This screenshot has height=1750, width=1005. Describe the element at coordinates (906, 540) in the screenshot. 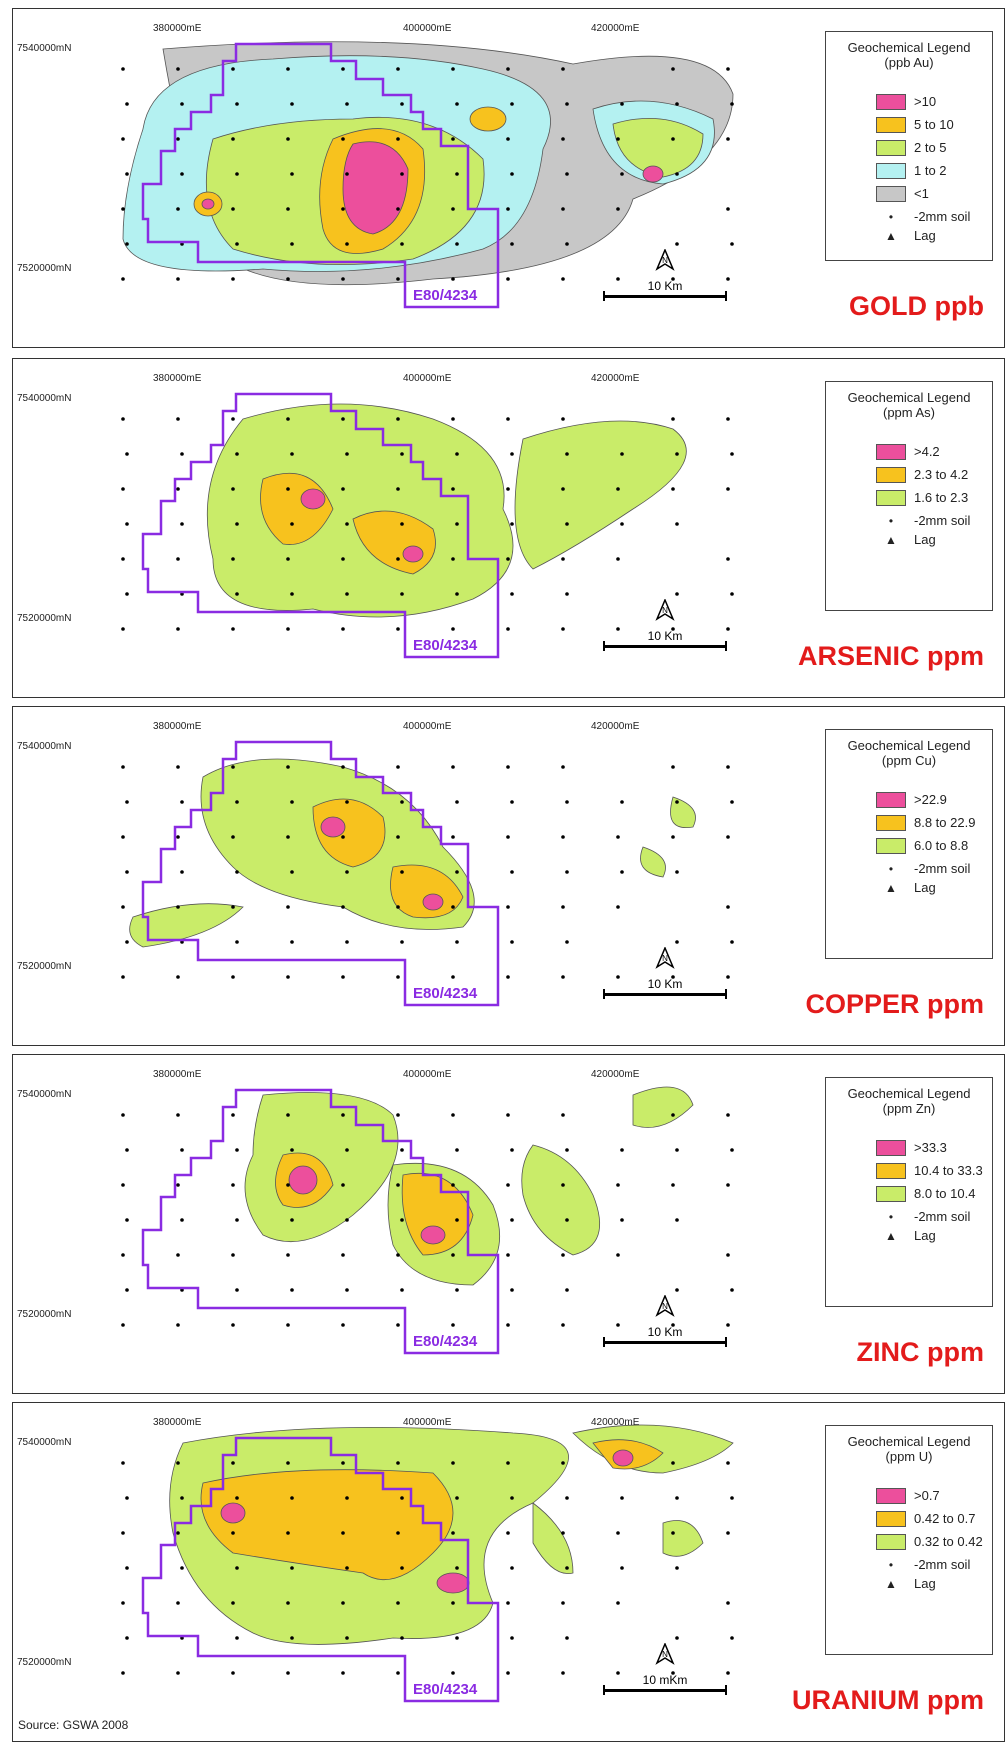

I see `legend-symbol-row: ▲ Lag` at that location.